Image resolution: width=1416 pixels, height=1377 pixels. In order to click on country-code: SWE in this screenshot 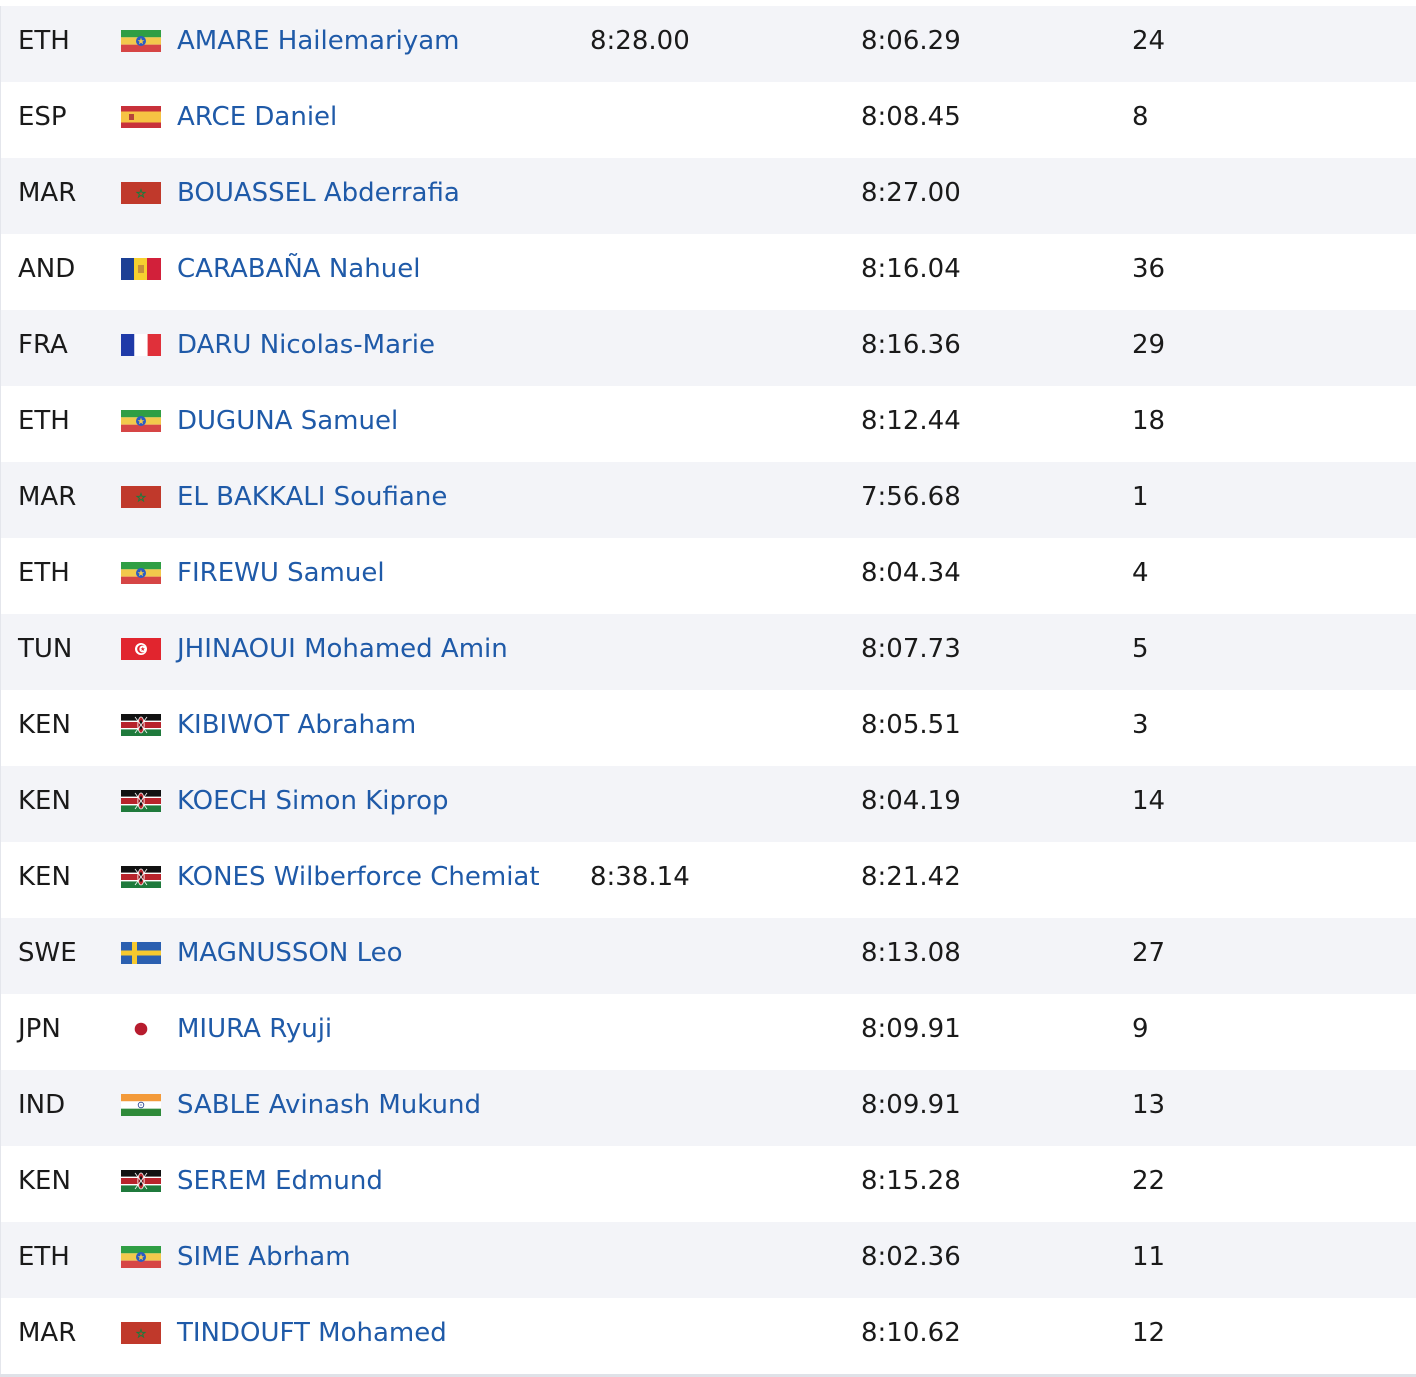, I will do `click(47, 953)`.